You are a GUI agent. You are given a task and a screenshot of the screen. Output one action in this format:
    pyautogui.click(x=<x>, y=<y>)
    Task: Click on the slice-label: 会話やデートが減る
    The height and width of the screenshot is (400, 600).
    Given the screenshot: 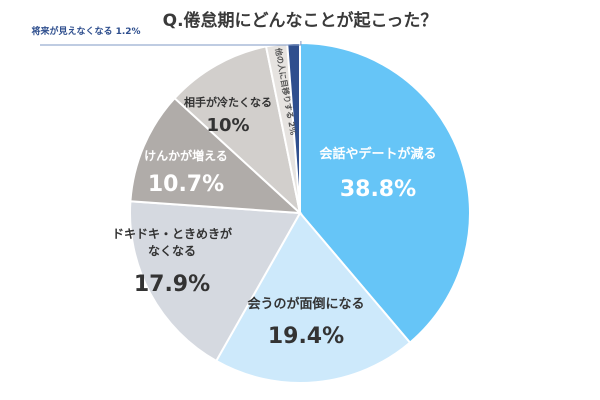 What is the action you would take?
    pyautogui.click(x=377, y=154)
    